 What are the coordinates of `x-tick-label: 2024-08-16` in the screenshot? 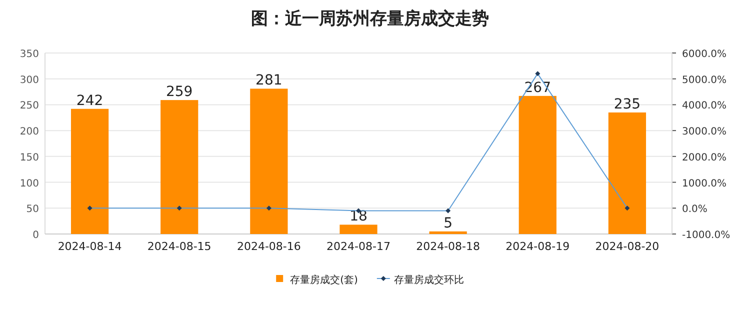 It's located at (268, 246).